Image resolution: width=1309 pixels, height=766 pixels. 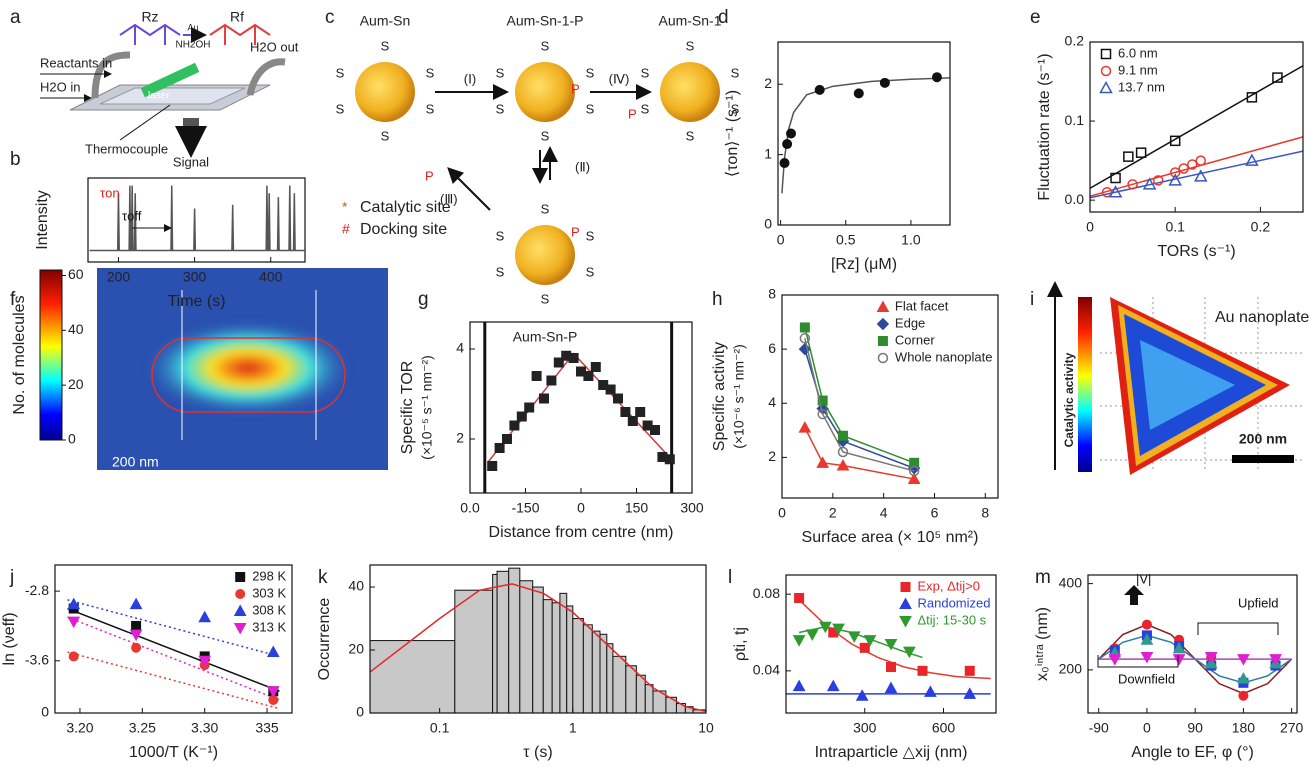 What do you see at coordinates (717, 299) in the screenshot?
I see `panel-letter: h` at bounding box center [717, 299].